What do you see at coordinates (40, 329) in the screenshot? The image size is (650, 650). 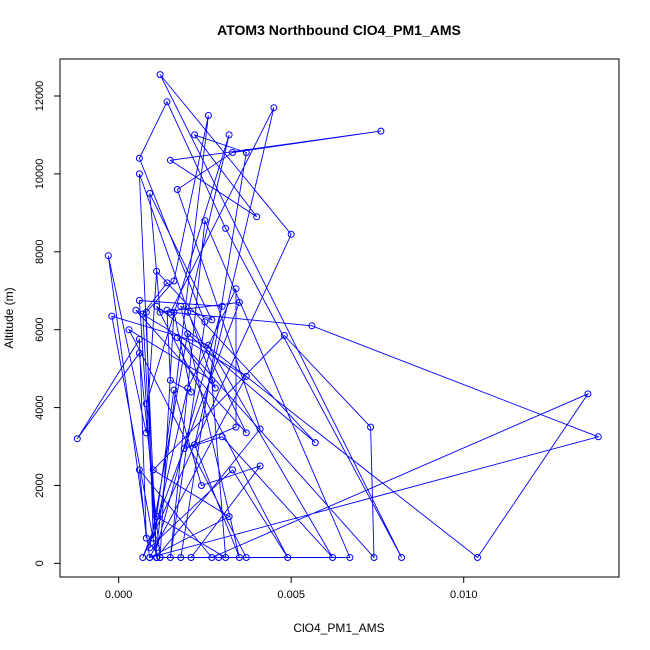 I see `y-tick-label: 6000` at bounding box center [40, 329].